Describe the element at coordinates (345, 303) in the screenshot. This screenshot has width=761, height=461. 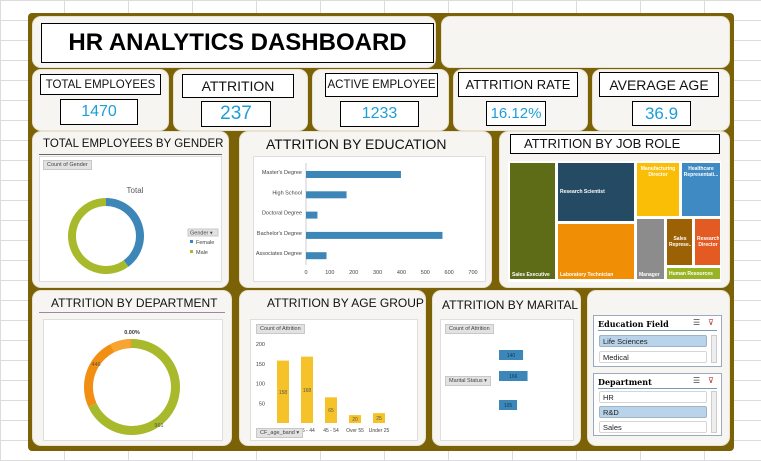
I see `age-chart-title: ATTRITION BY AGE GROUP` at that location.